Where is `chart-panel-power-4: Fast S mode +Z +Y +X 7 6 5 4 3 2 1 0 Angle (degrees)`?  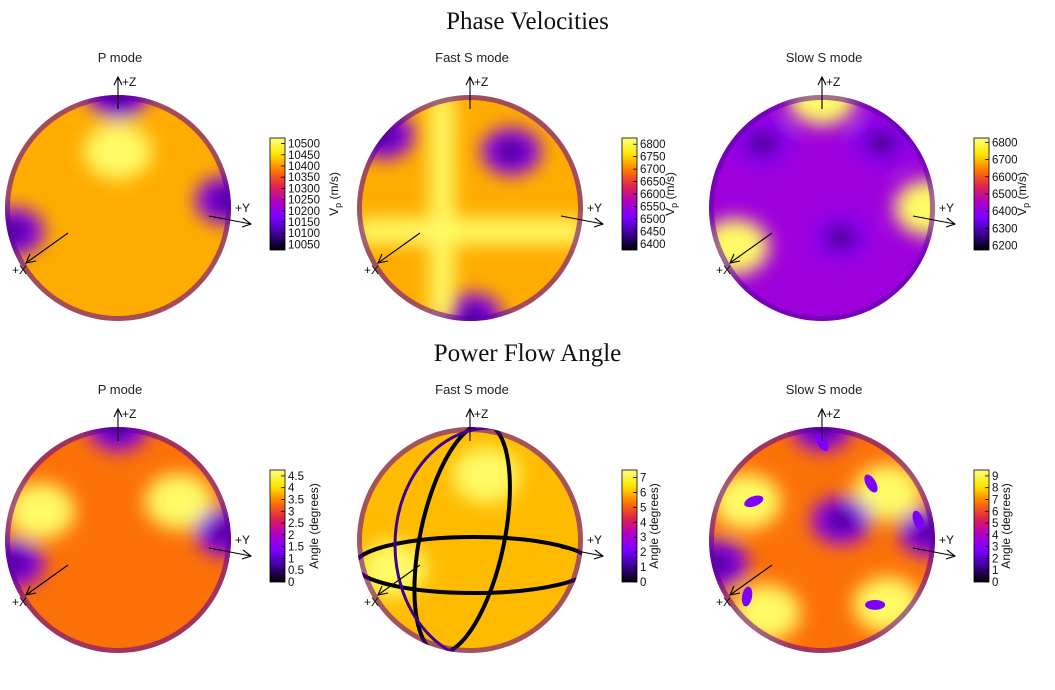 chart-panel-power-4: Fast S mode +Z +Y +X 7 6 5 4 3 2 1 0 Angle (degrees) is located at coordinates (527, 532).